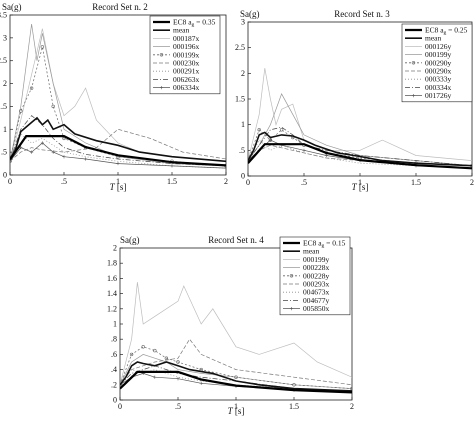 The height and width of the screenshot is (424, 474). I want to click on series-000291x, so click(118, 151).